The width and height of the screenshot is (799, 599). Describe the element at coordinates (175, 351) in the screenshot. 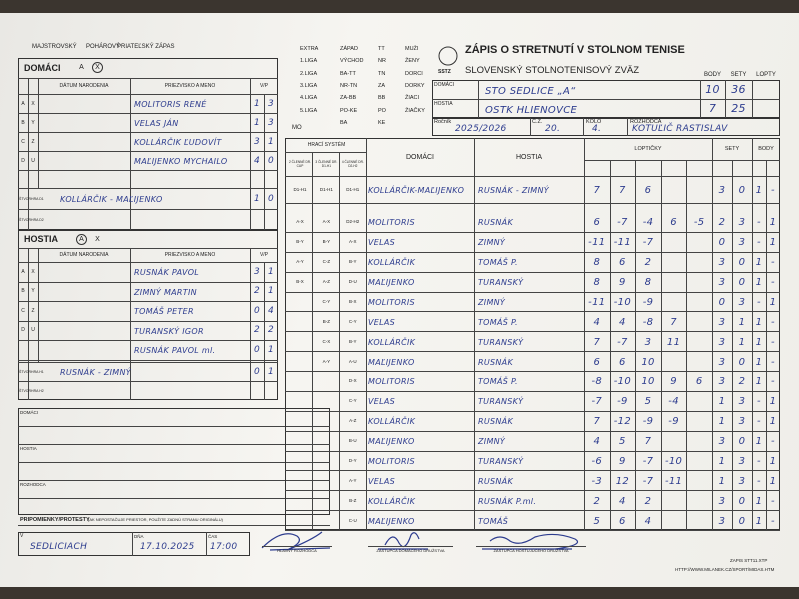

I see `player-name: RUSNÁK PAVOL ml.` at that location.